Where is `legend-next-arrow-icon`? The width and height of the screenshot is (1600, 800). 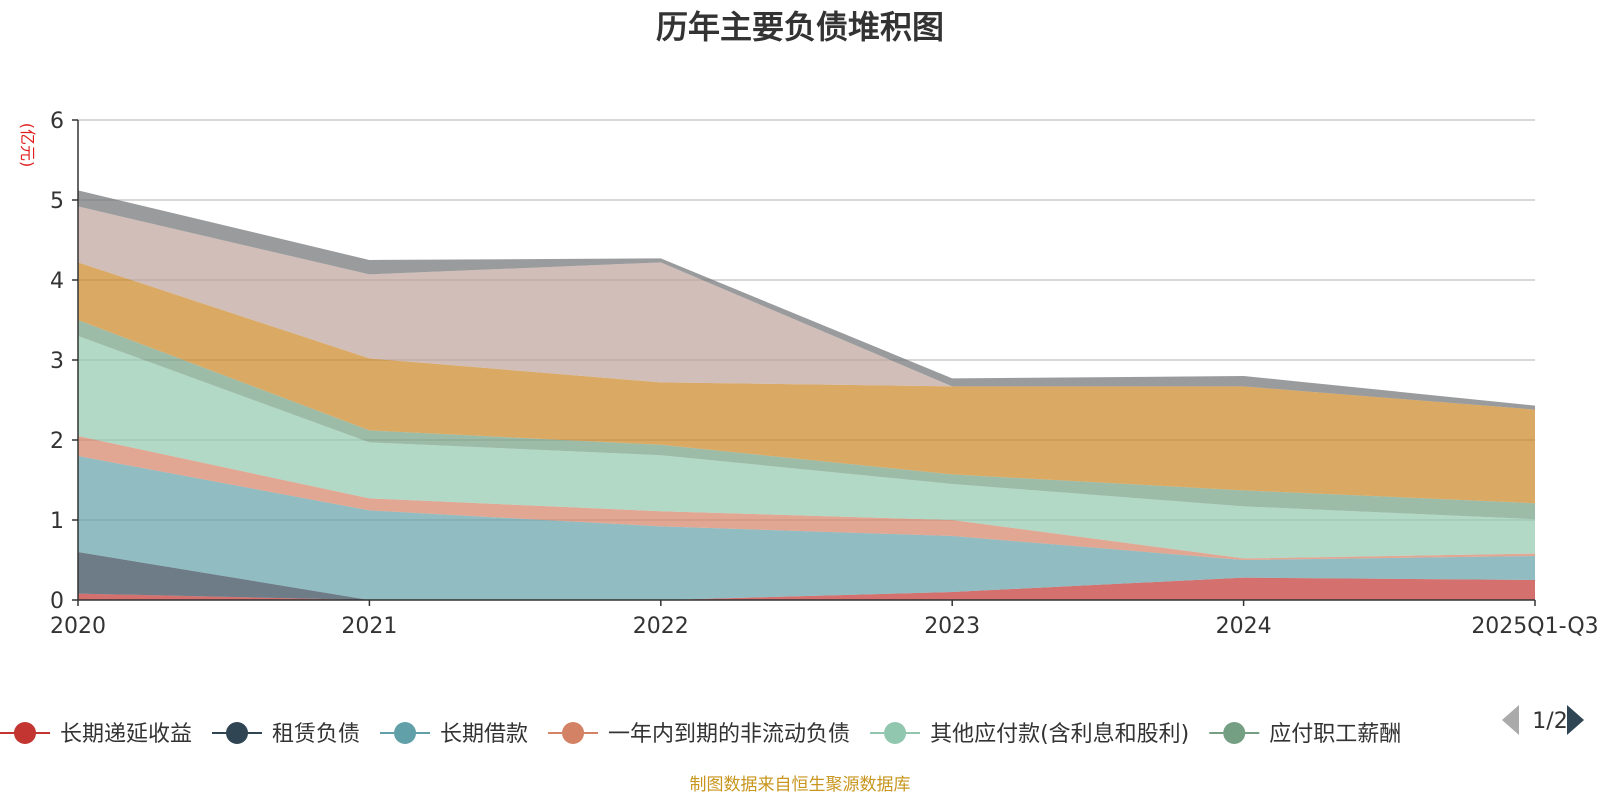
legend-next-arrow-icon is located at coordinates (1575, 720).